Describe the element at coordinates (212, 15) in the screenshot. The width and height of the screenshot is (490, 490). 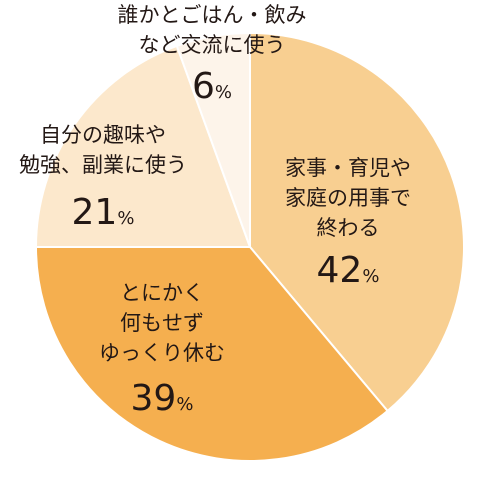
I see `slice-label-line: 誰かとごはん・飲み` at that location.